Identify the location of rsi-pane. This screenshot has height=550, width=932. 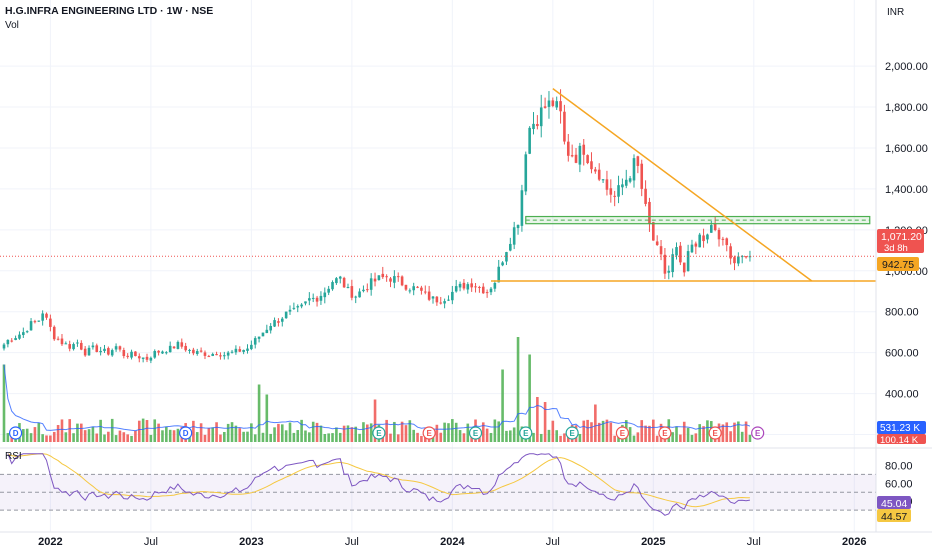
(438, 484).